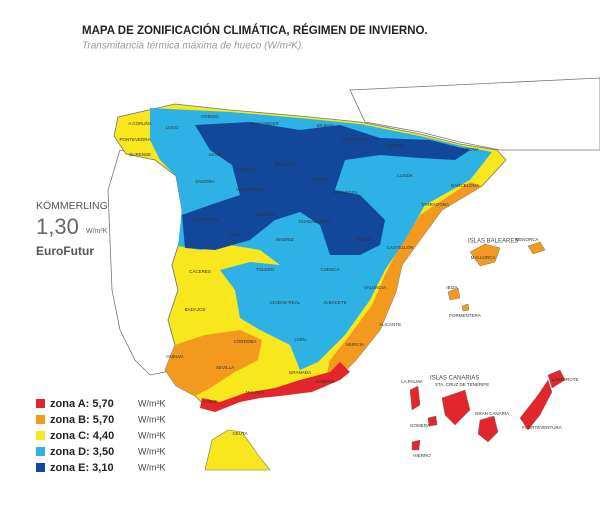 The width and height of the screenshot is (600, 508). Describe the element at coordinates (300, 372) in the screenshot. I see `place-label: GRANADA` at that location.